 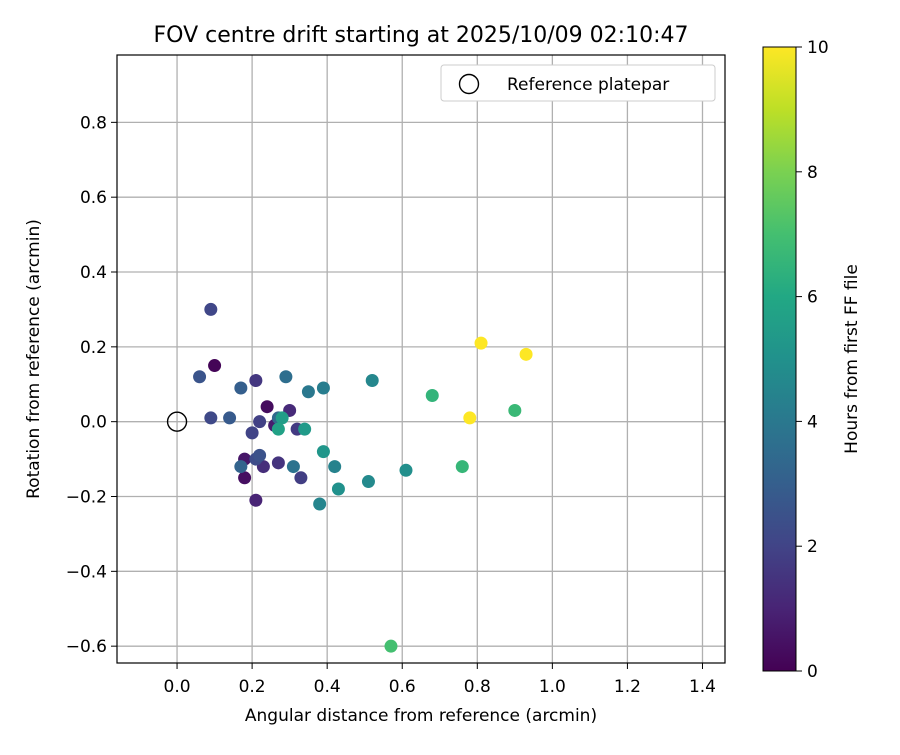 What do you see at coordinates (91, 385) in the screenshot?
I see `y-axis-ticks: 0.8 0.6 0.4 0.2 0.0 −0.2 −0.4 −0.6` at bounding box center [91, 385].